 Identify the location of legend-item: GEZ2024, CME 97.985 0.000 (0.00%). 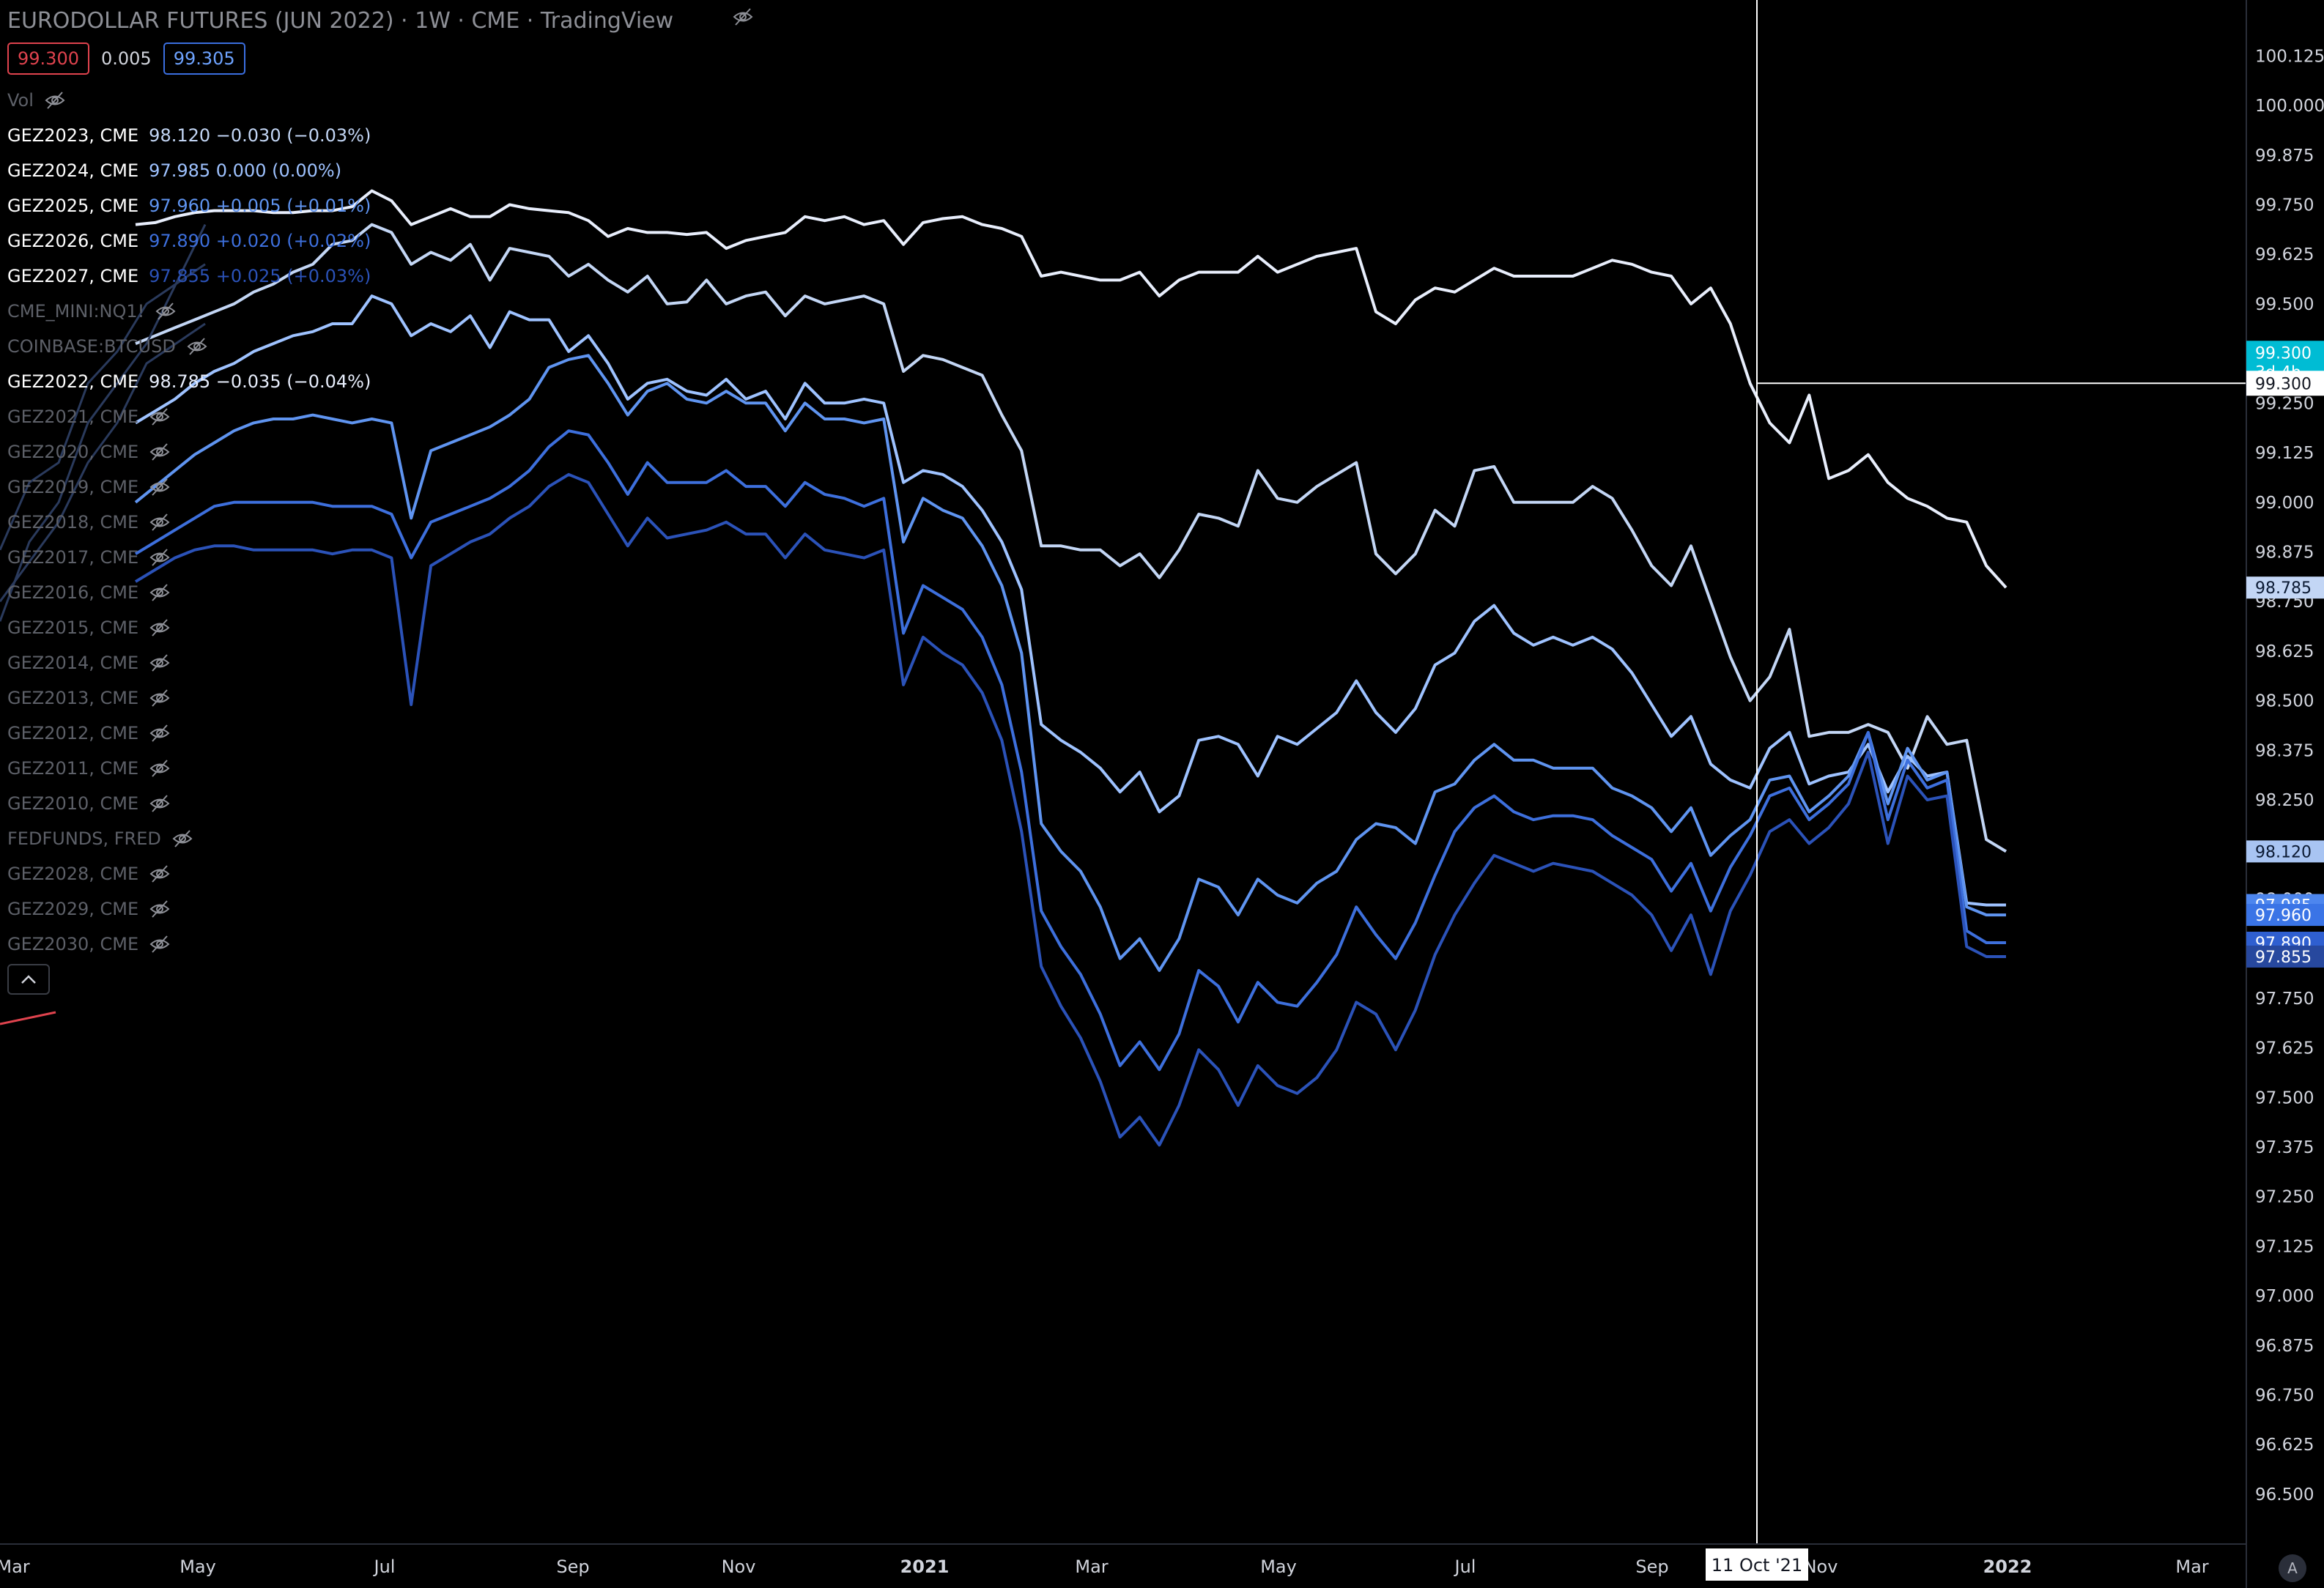
(174, 170).